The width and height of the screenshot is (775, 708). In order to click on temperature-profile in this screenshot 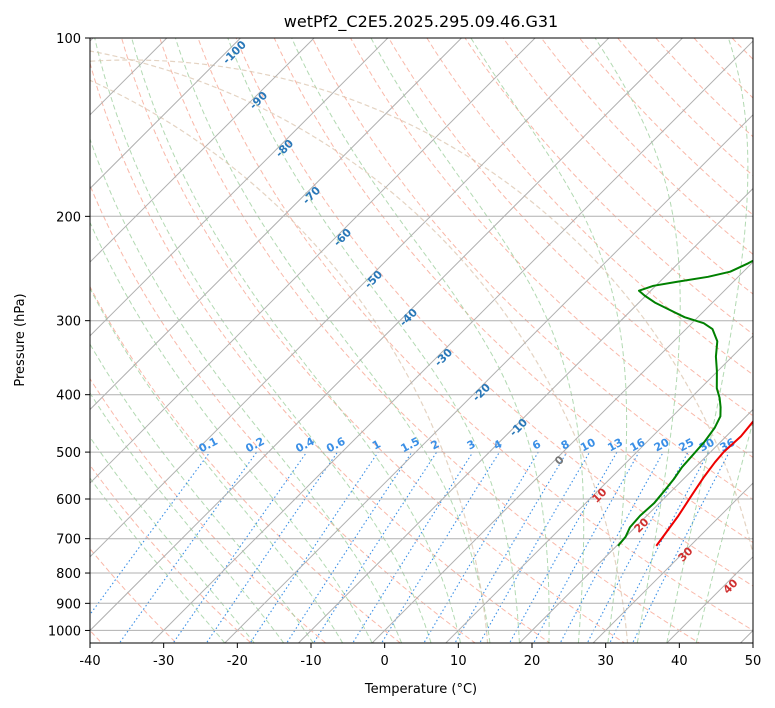, I will do `click(704, 483)`.